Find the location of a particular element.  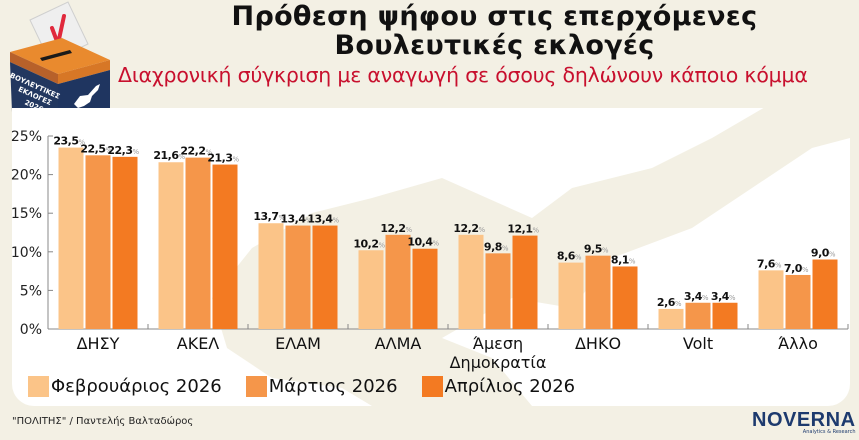

bar-value-label: 23,5% is located at coordinates (69, 141).